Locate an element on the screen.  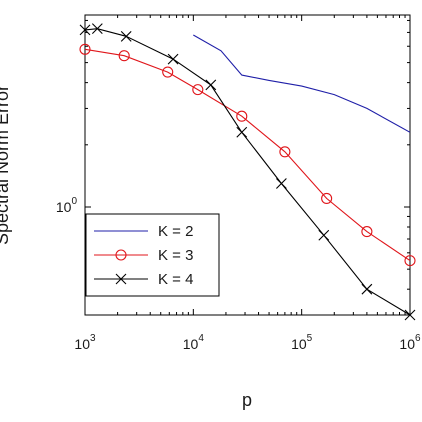
legend-entry: K = 2 is located at coordinates (143, 231).